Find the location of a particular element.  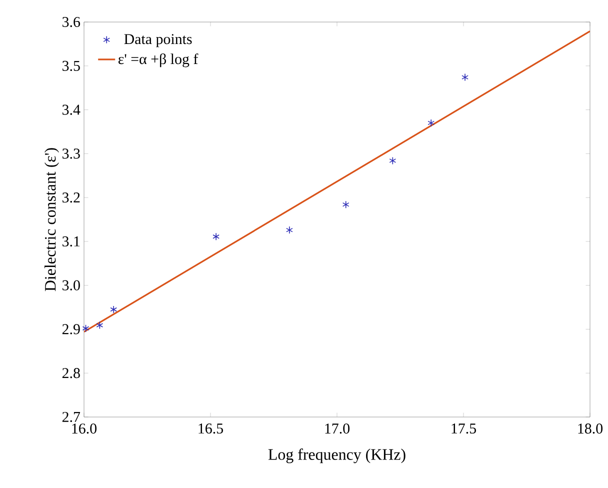

x-tick-label: 18.0 is located at coordinates (590, 429).